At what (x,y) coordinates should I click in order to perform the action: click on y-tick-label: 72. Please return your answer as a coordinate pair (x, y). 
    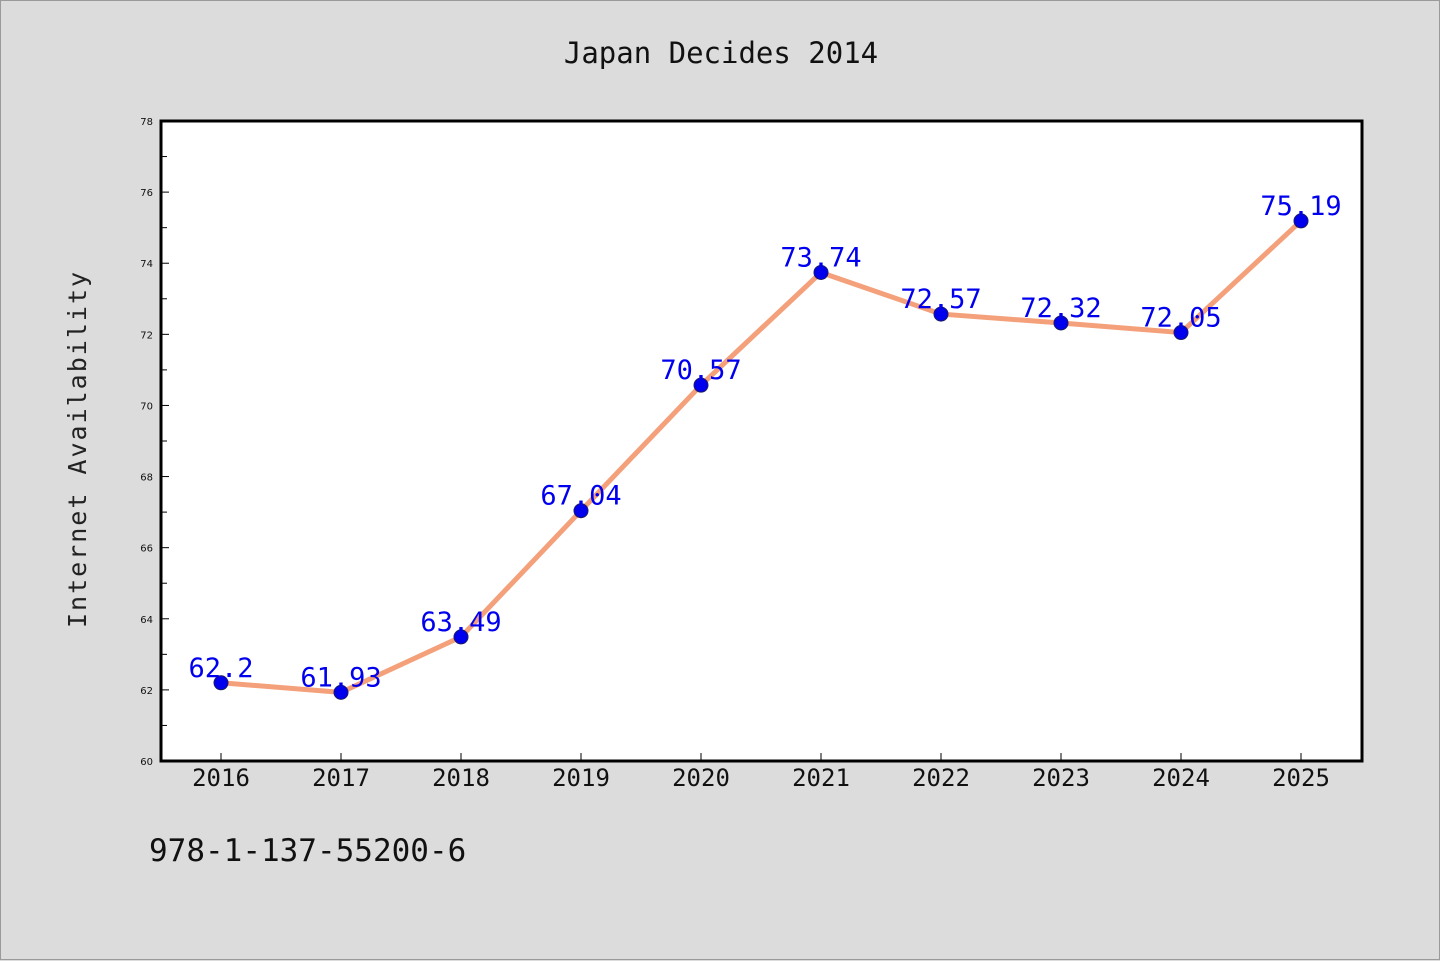
    Looking at the image, I should click on (146, 335).